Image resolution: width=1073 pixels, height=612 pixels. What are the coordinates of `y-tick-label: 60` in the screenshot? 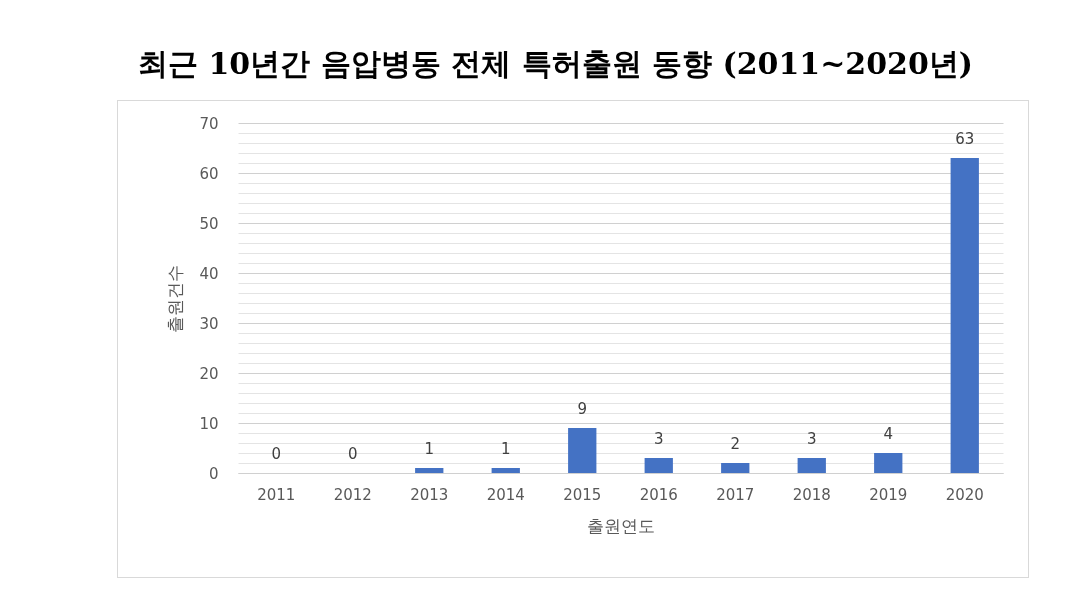 It's located at (209, 173).